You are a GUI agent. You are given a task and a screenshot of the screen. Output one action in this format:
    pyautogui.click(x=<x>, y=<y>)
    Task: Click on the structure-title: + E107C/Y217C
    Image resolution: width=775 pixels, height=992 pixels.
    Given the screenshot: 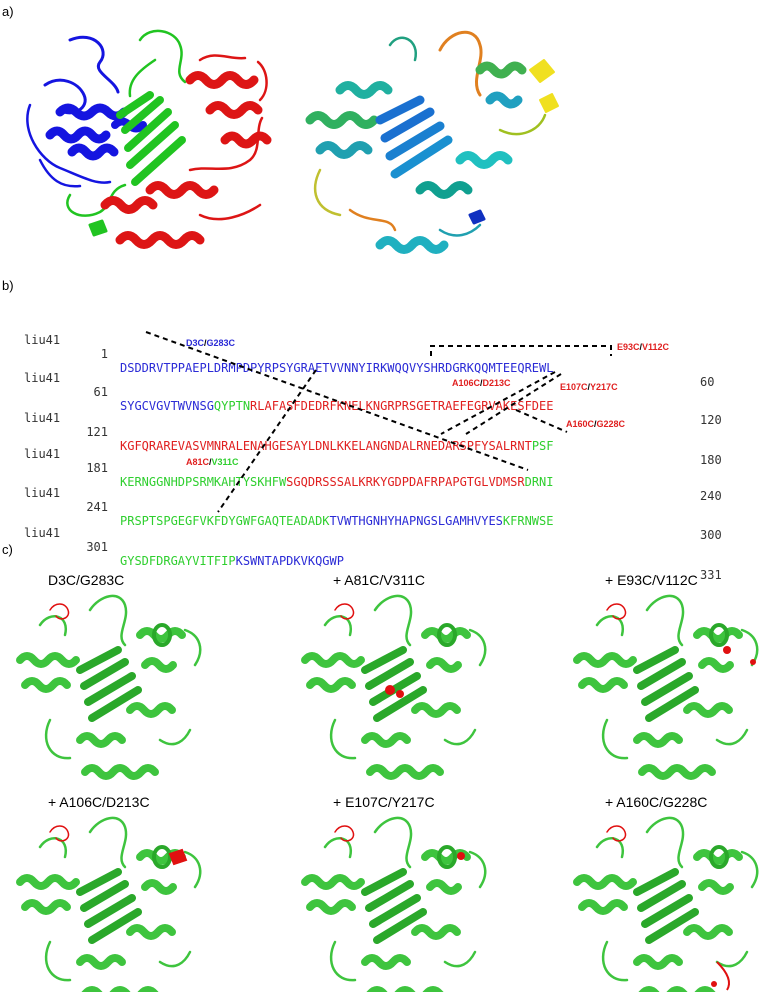 What is the action you would take?
    pyautogui.click(x=384, y=802)
    